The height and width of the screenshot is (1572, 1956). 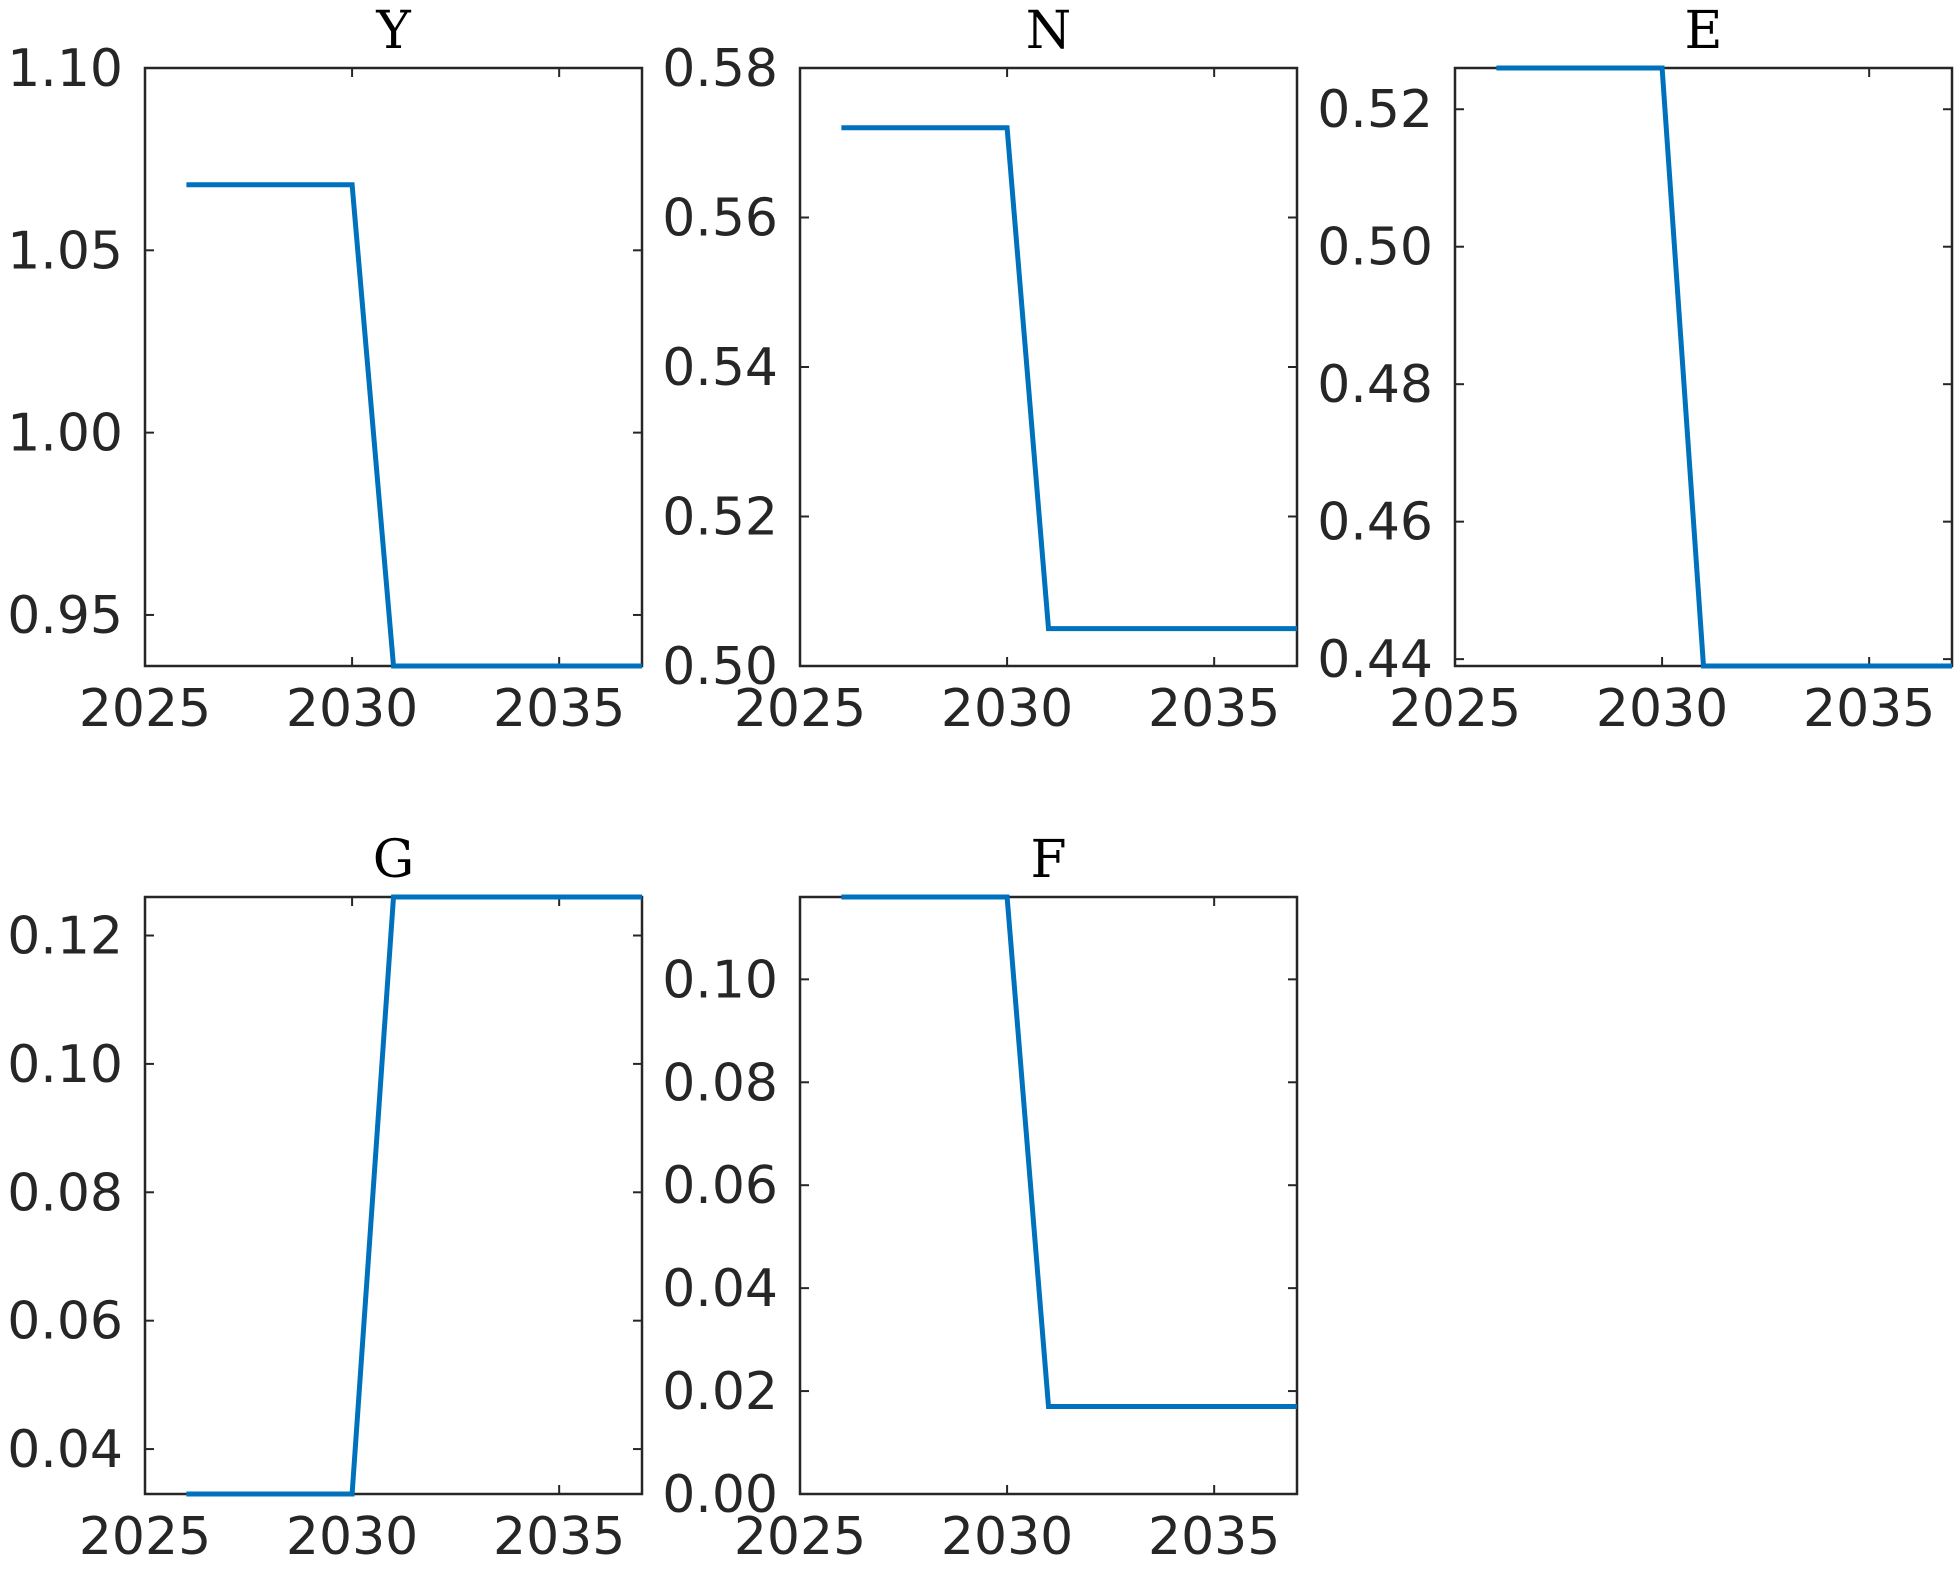 I want to click on subplot-title: G, so click(x=394, y=860).